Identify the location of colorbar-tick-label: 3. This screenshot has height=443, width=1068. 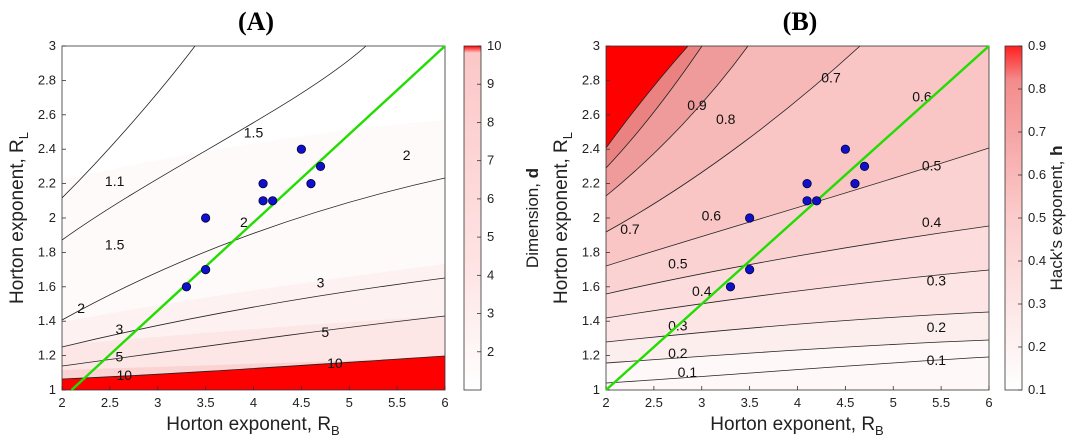
(490, 313).